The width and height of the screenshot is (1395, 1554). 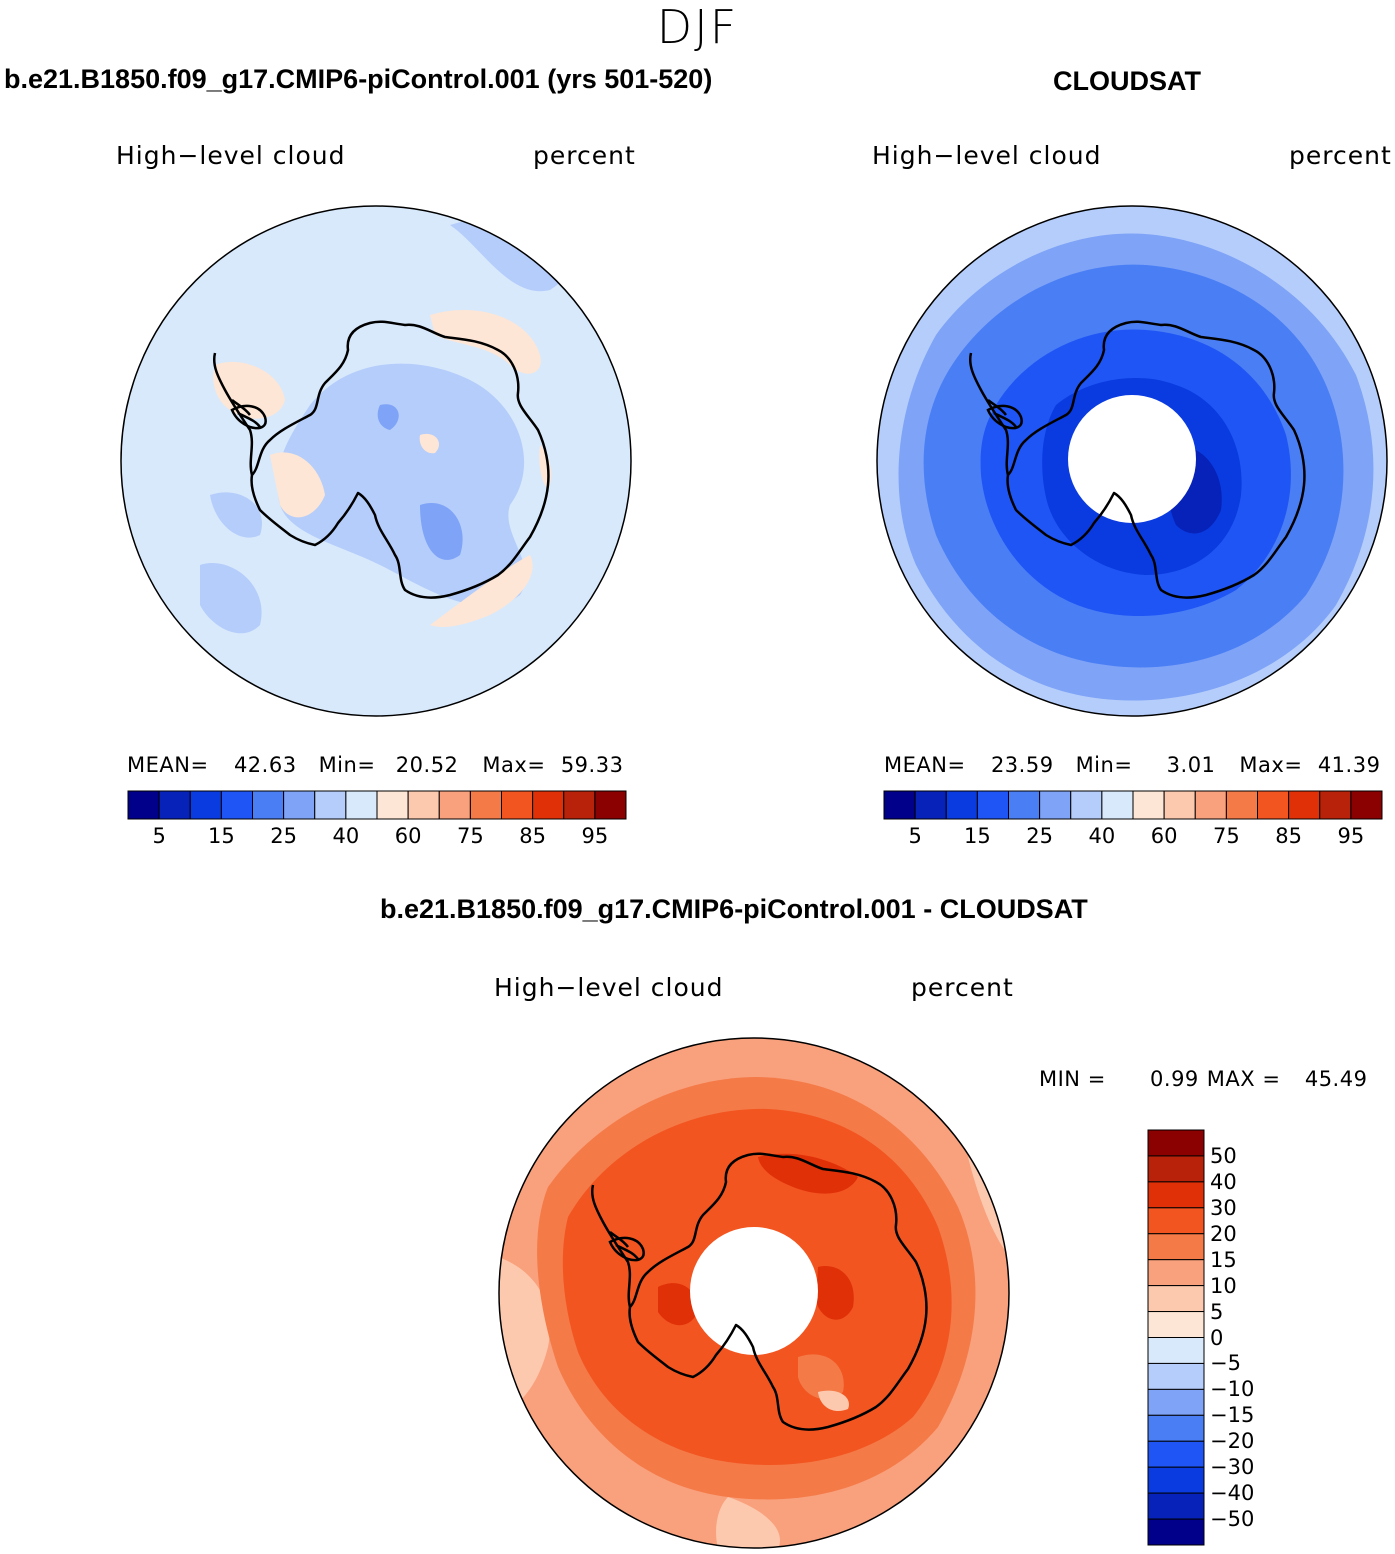 What do you see at coordinates (1223, 1259) in the screenshot?
I see `diff-colorbar-tick-label: 15` at bounding box center [1223, 1259].